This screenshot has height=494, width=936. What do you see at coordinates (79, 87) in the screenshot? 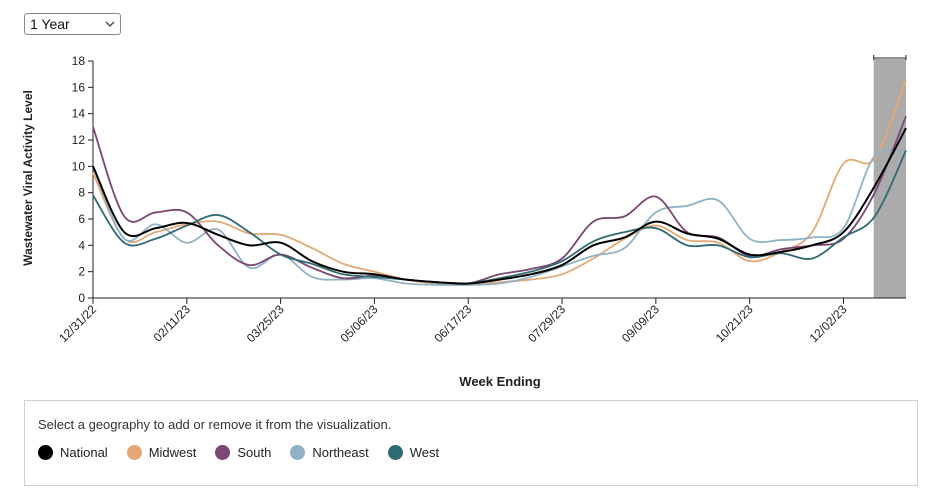
I see `y-tick-label: 16` at bounding box center [79, 87].